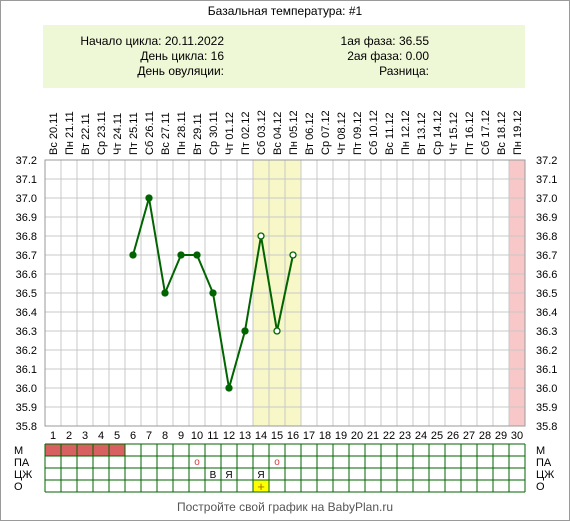  What do you see at coordinates (501, 436) in the screenshot?
I see `day-tick-label: 29` at bounding box center [501, 436].